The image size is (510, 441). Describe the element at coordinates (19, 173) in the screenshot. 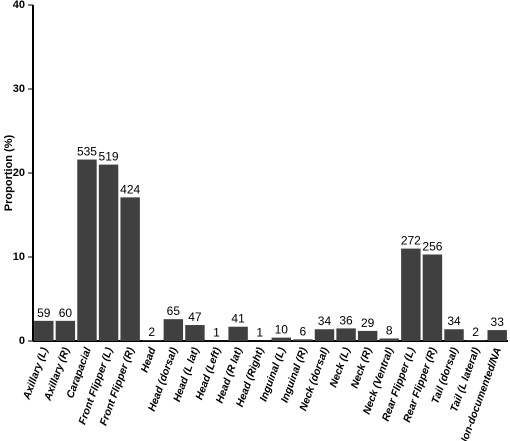

I see `y-tick-label: 20` at that location.